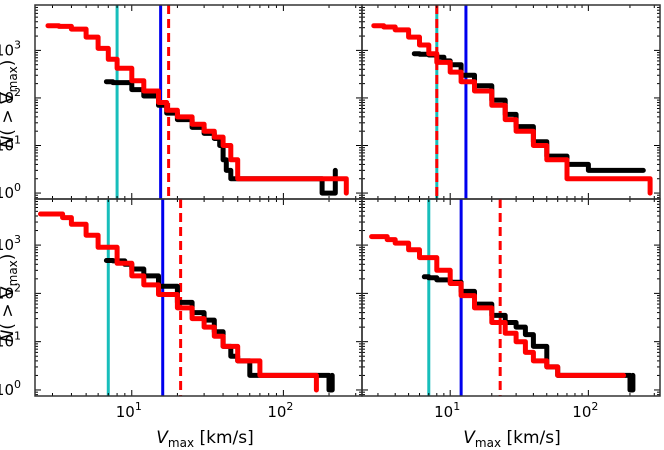  Describe the element at coordinates (204, 439) in the screenshot. I see `x-axis-label-left: Vmax [km/s]` at that location.